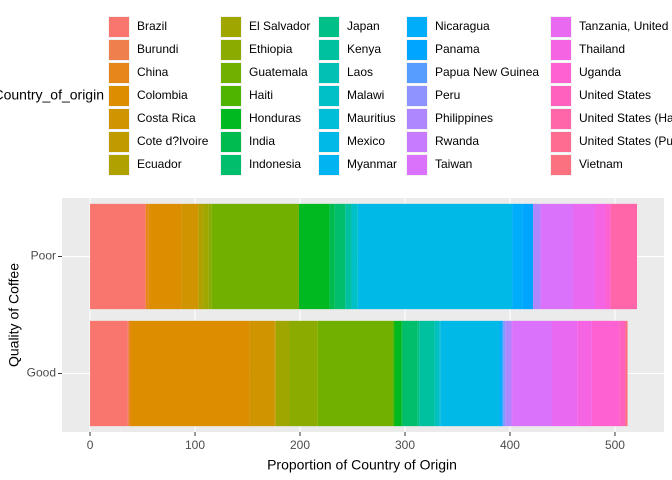 The height and width of the screenshot is (480, 672). I want to click on legend-label: Ethiopia, so click(271, 49).